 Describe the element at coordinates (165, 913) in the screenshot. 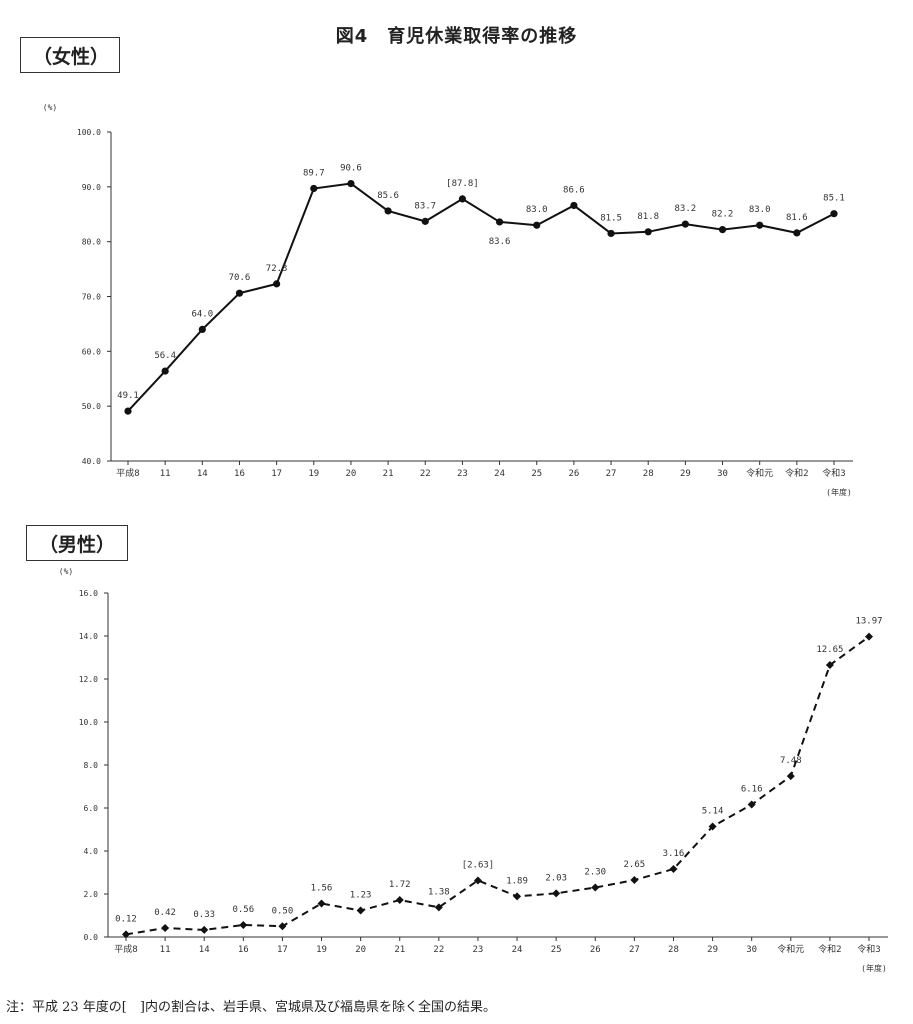

I see `male-data-label: 0.42` at that location.